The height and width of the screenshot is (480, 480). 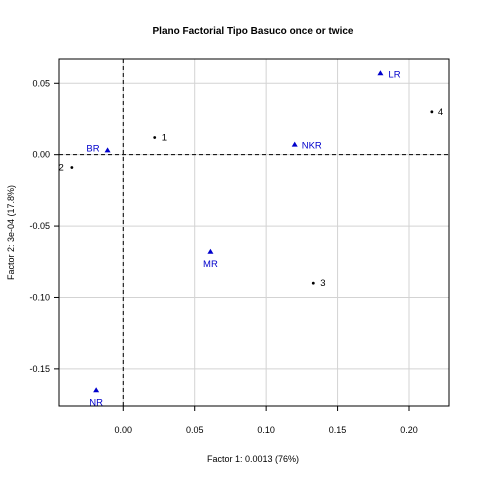 What do you see at coordinates (92, 148) in the screenshot?
I see `point-label-br: BR` at bounding box center [92, 148].